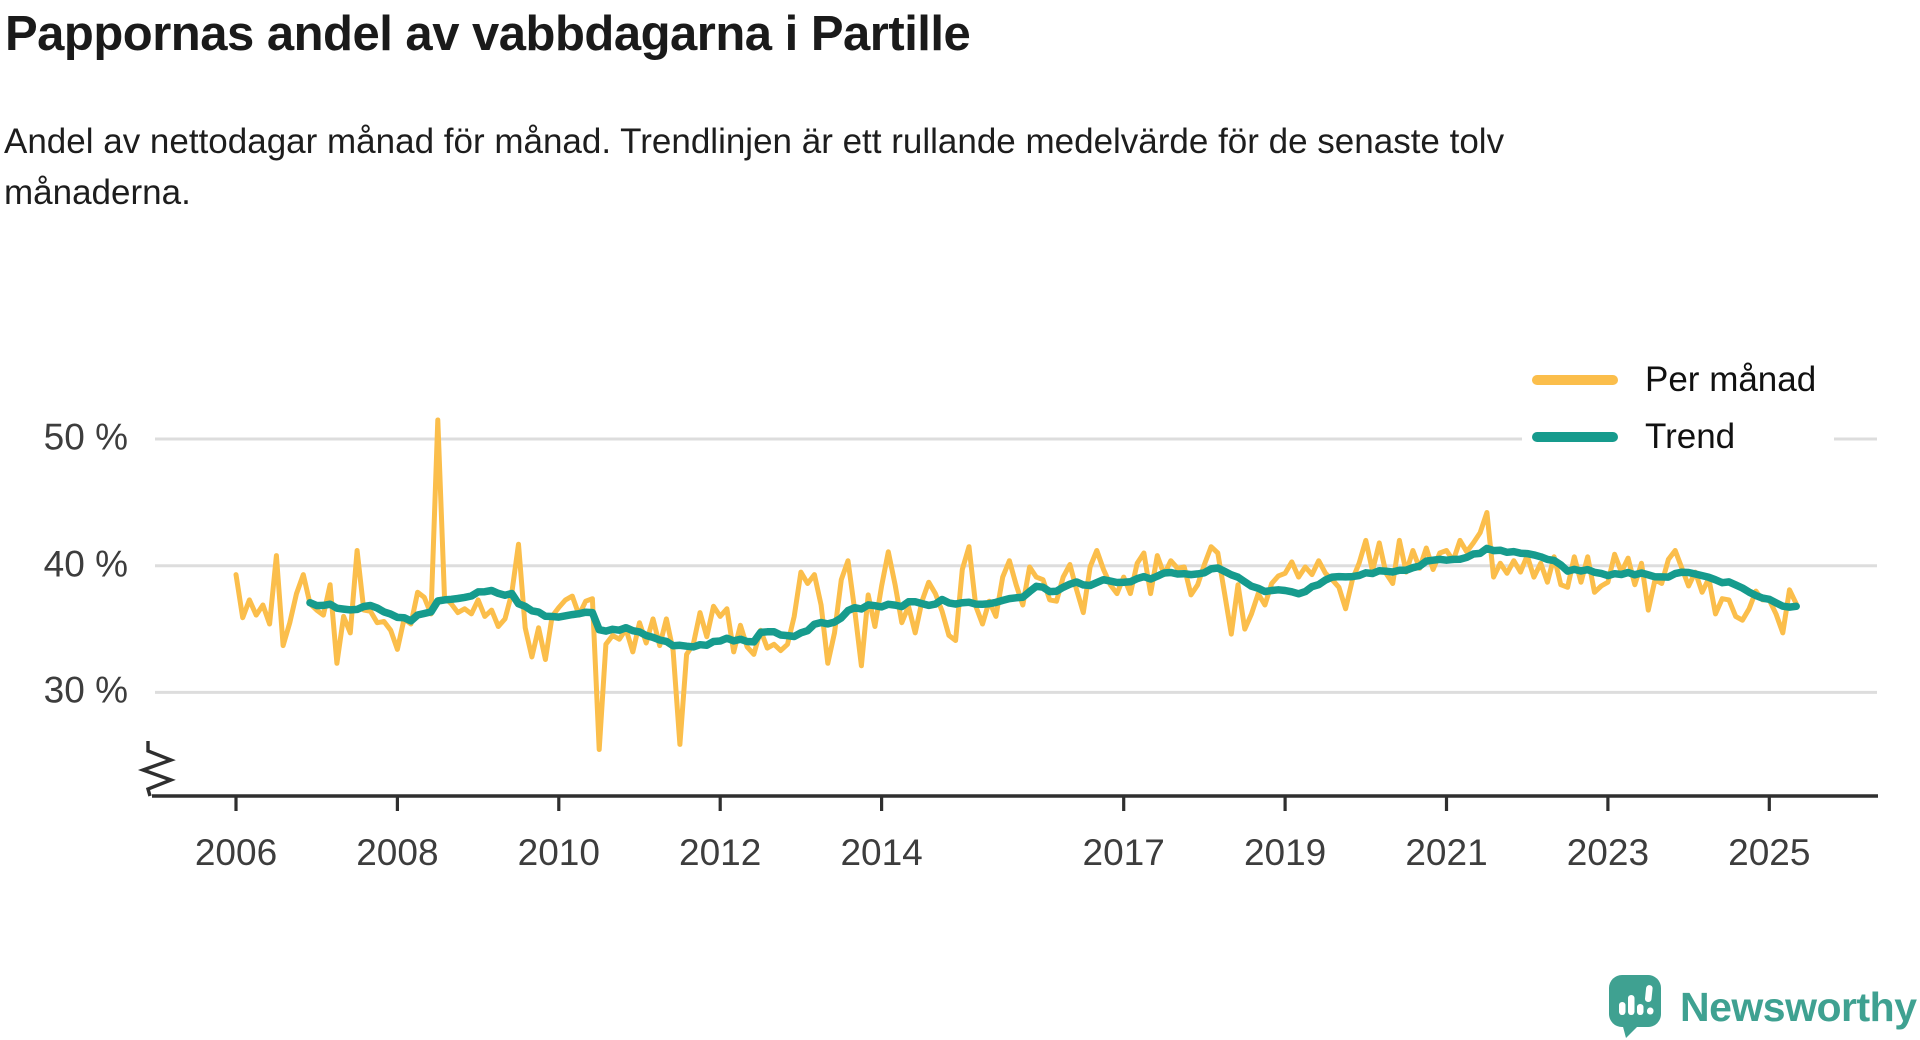 This screenshot has width=1920, height=1040. What do you see at coordinates (85, 437) in the screenshot?
I see `y-axis-label: 50 %` at bounding box center [85, 437].